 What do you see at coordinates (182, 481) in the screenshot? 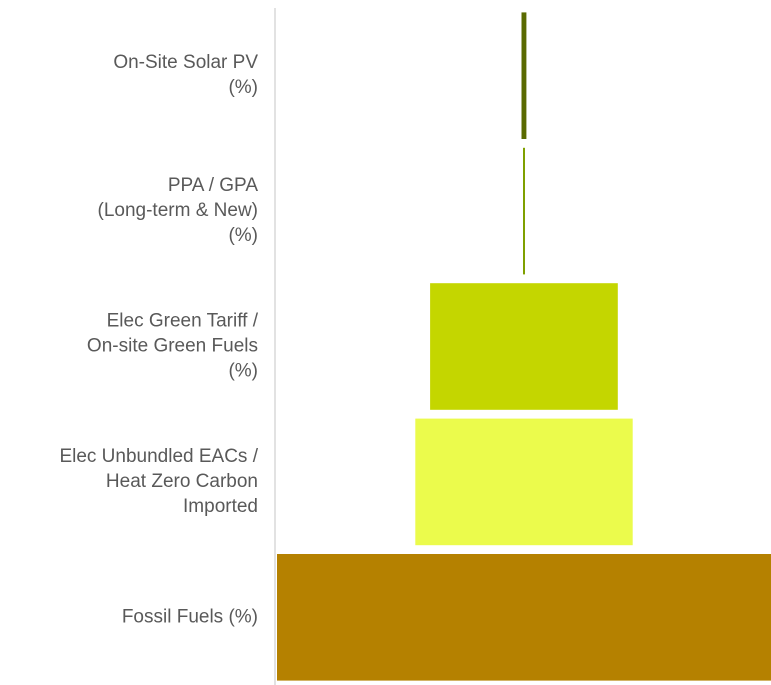
I see `category-label-line: Heat Zero Carbon` at bounding box center [182, 481].